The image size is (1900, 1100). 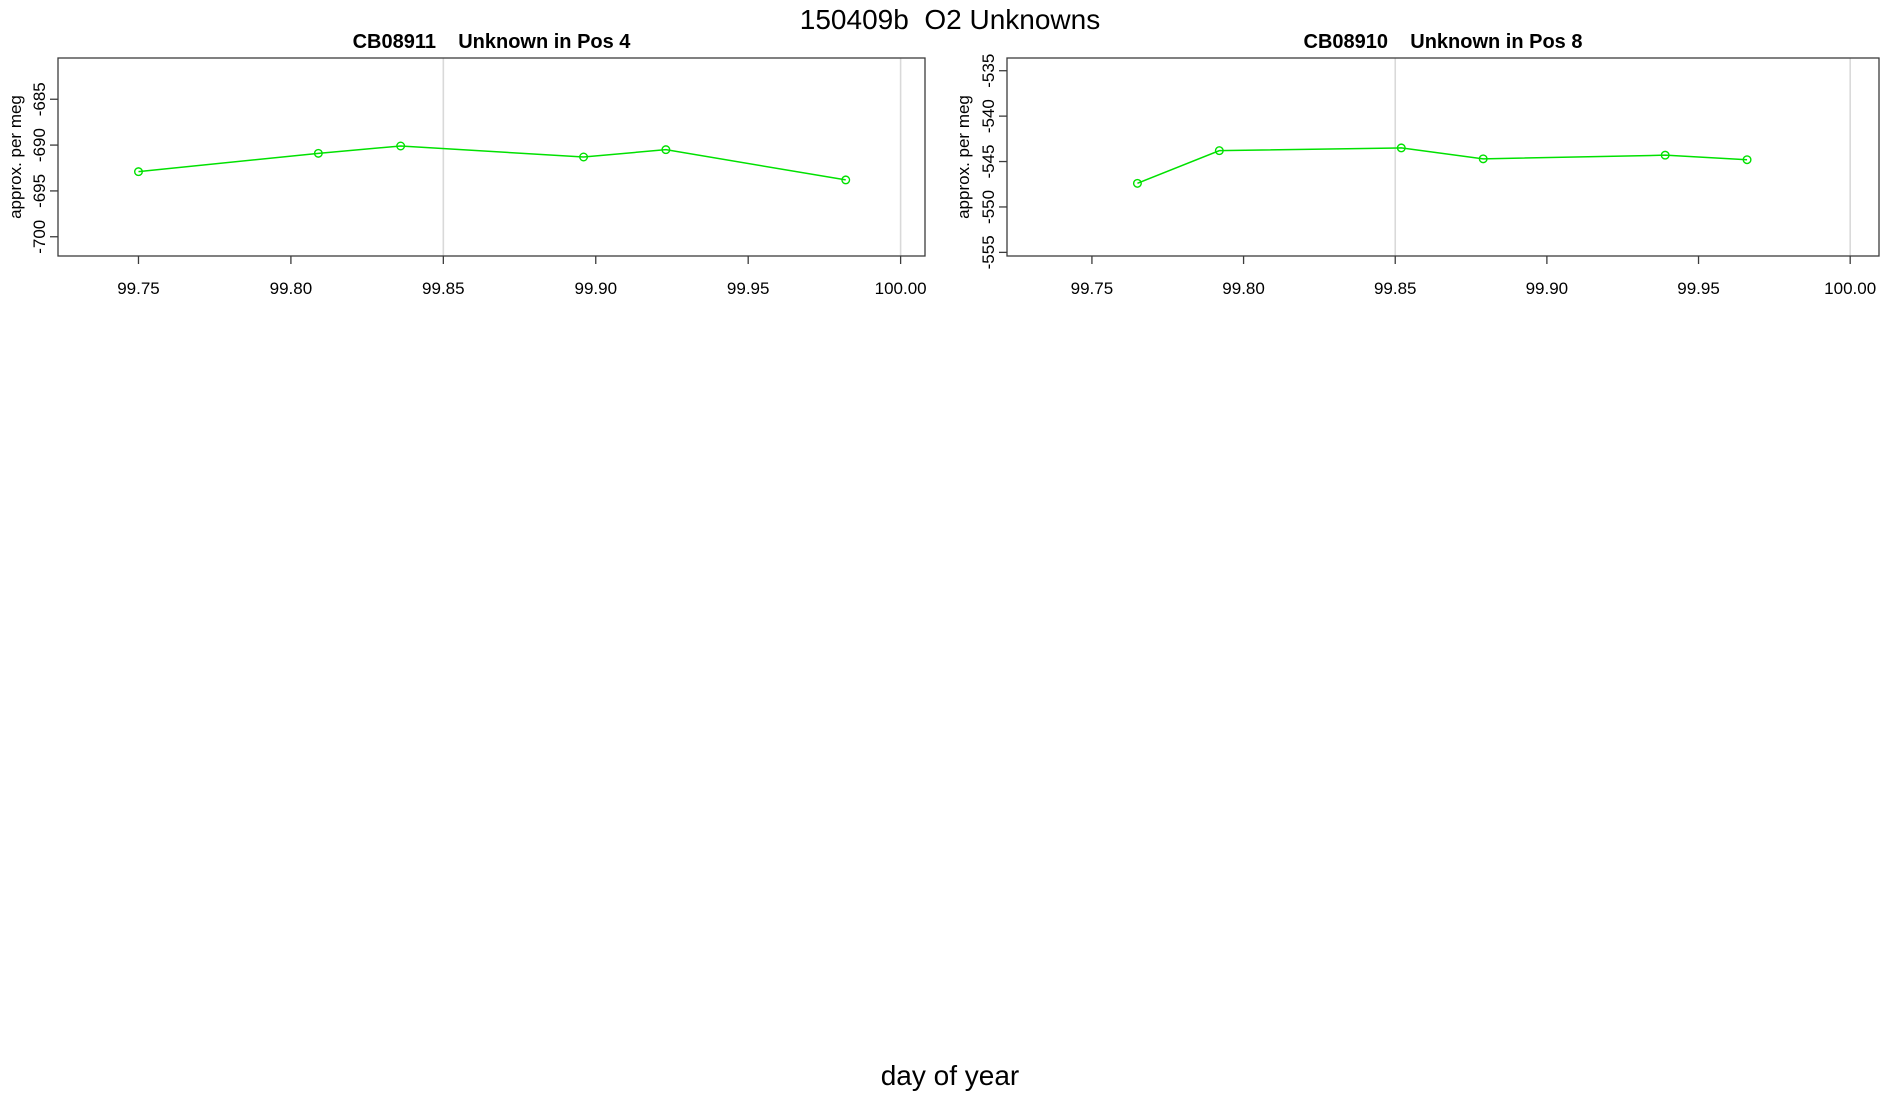 I want to click on y-tick-label: -700, so click(x=39, y=237).